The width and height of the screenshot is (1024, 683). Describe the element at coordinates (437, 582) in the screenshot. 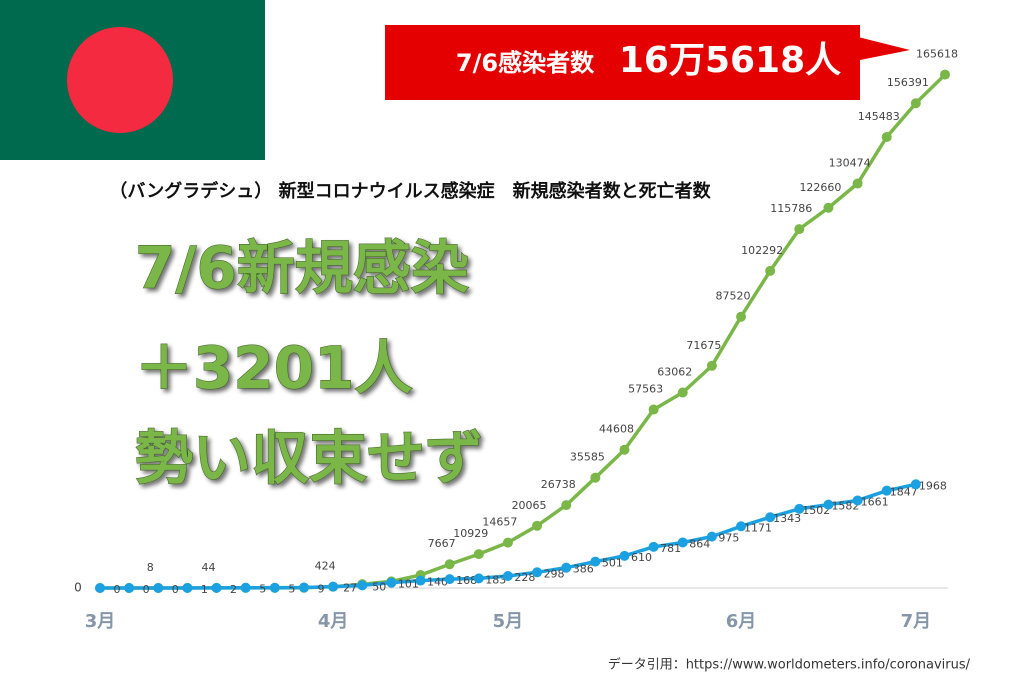

I see `data-label: 140` at that location.